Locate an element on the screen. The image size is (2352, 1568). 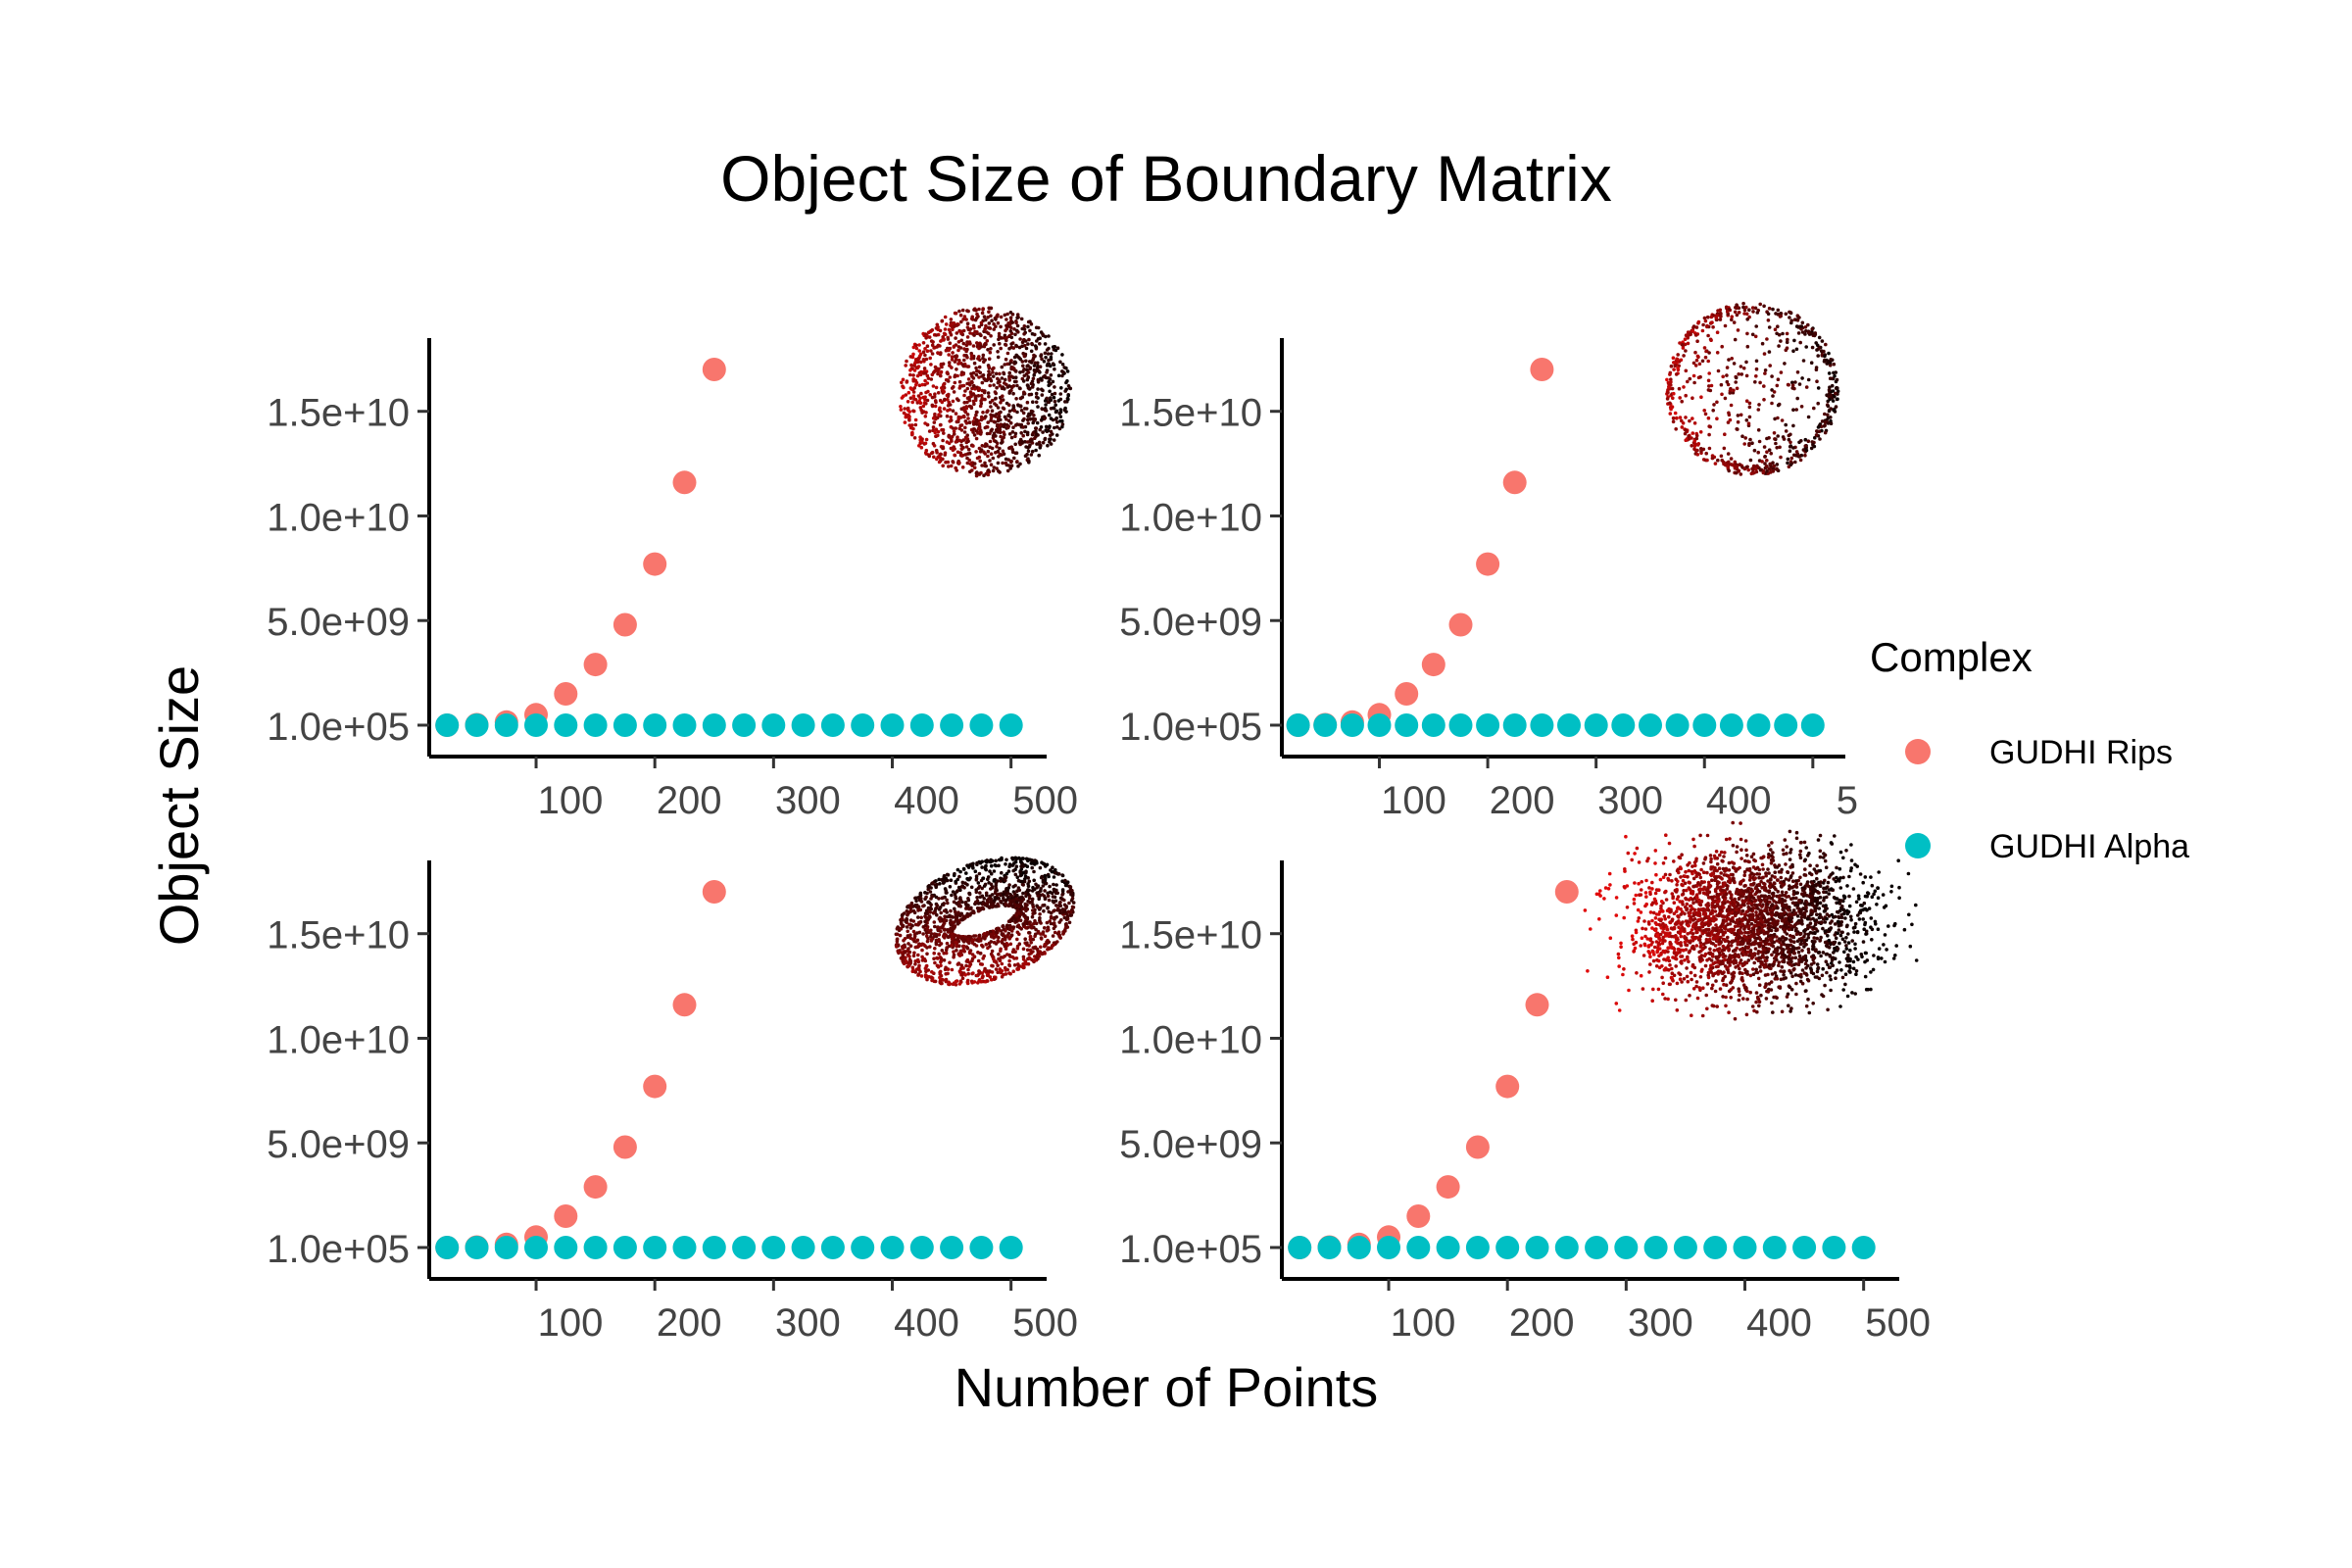
x-tick-label: 5 is located at coordinates (1847, 800).